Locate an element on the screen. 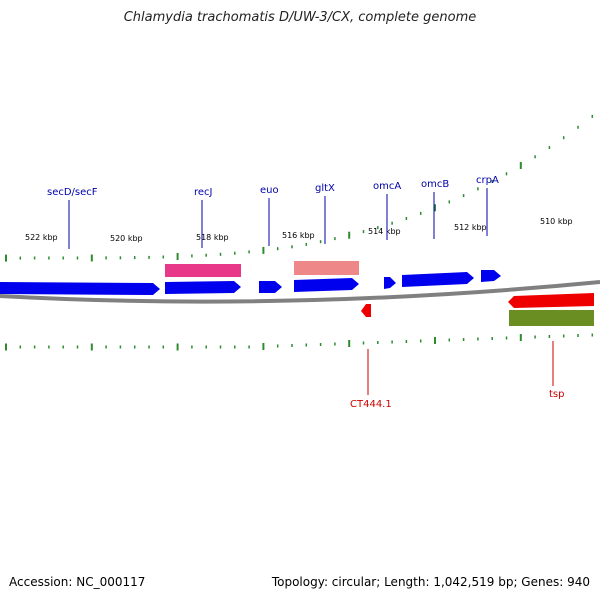  scale-label-512: 512 kbp is located at coordinates (470, 227).